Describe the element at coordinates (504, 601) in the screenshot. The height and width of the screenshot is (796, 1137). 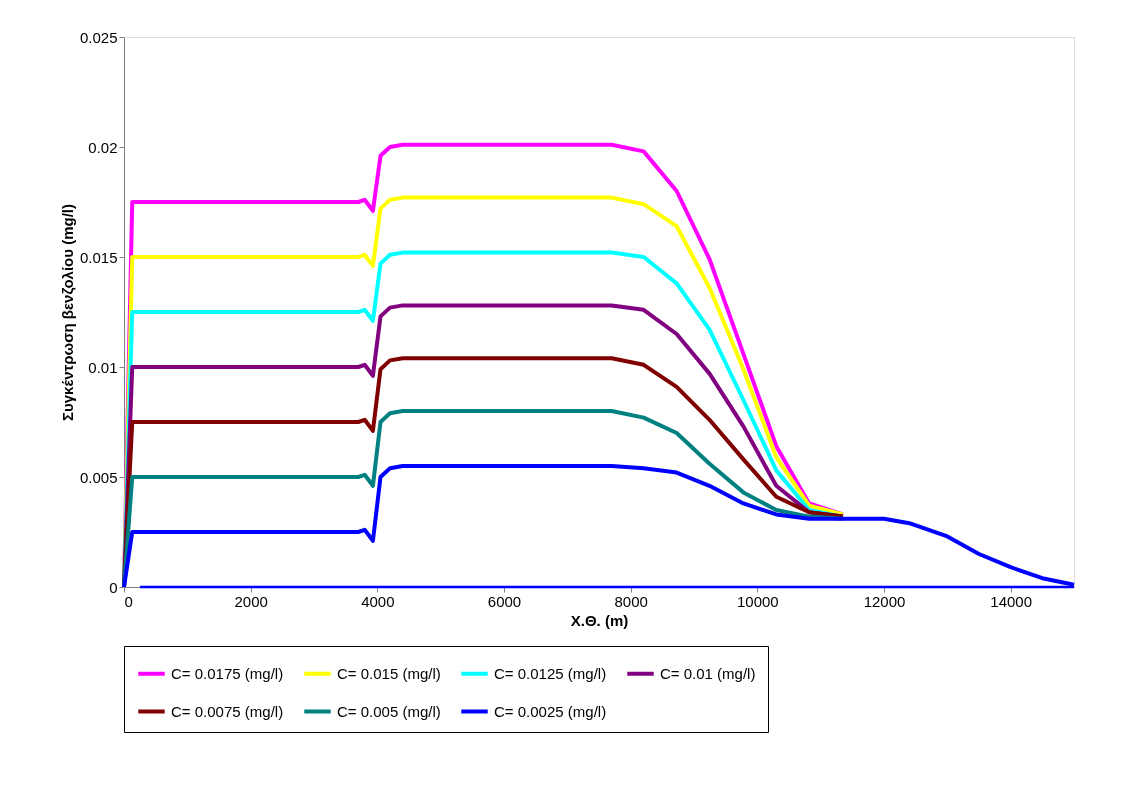
I see `x-tick-label: 6000` at that location.